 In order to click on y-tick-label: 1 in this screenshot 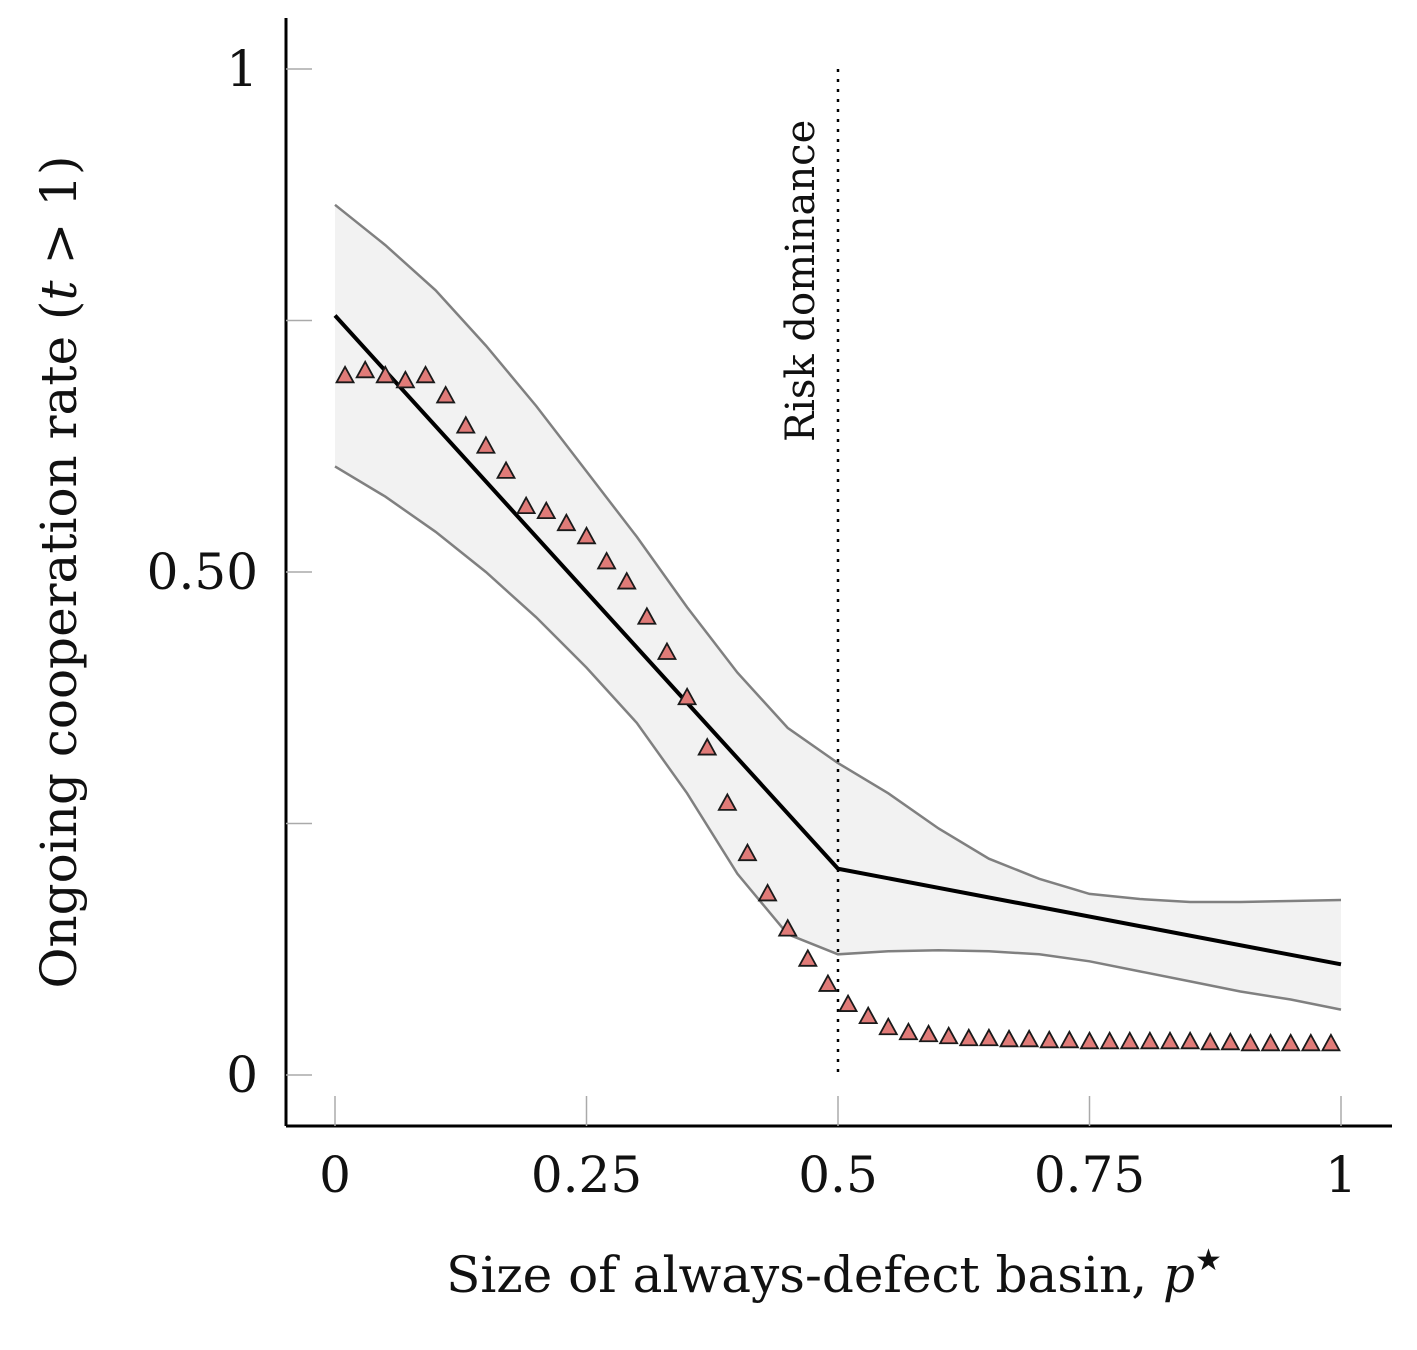, I will do `click(242, 69)`.